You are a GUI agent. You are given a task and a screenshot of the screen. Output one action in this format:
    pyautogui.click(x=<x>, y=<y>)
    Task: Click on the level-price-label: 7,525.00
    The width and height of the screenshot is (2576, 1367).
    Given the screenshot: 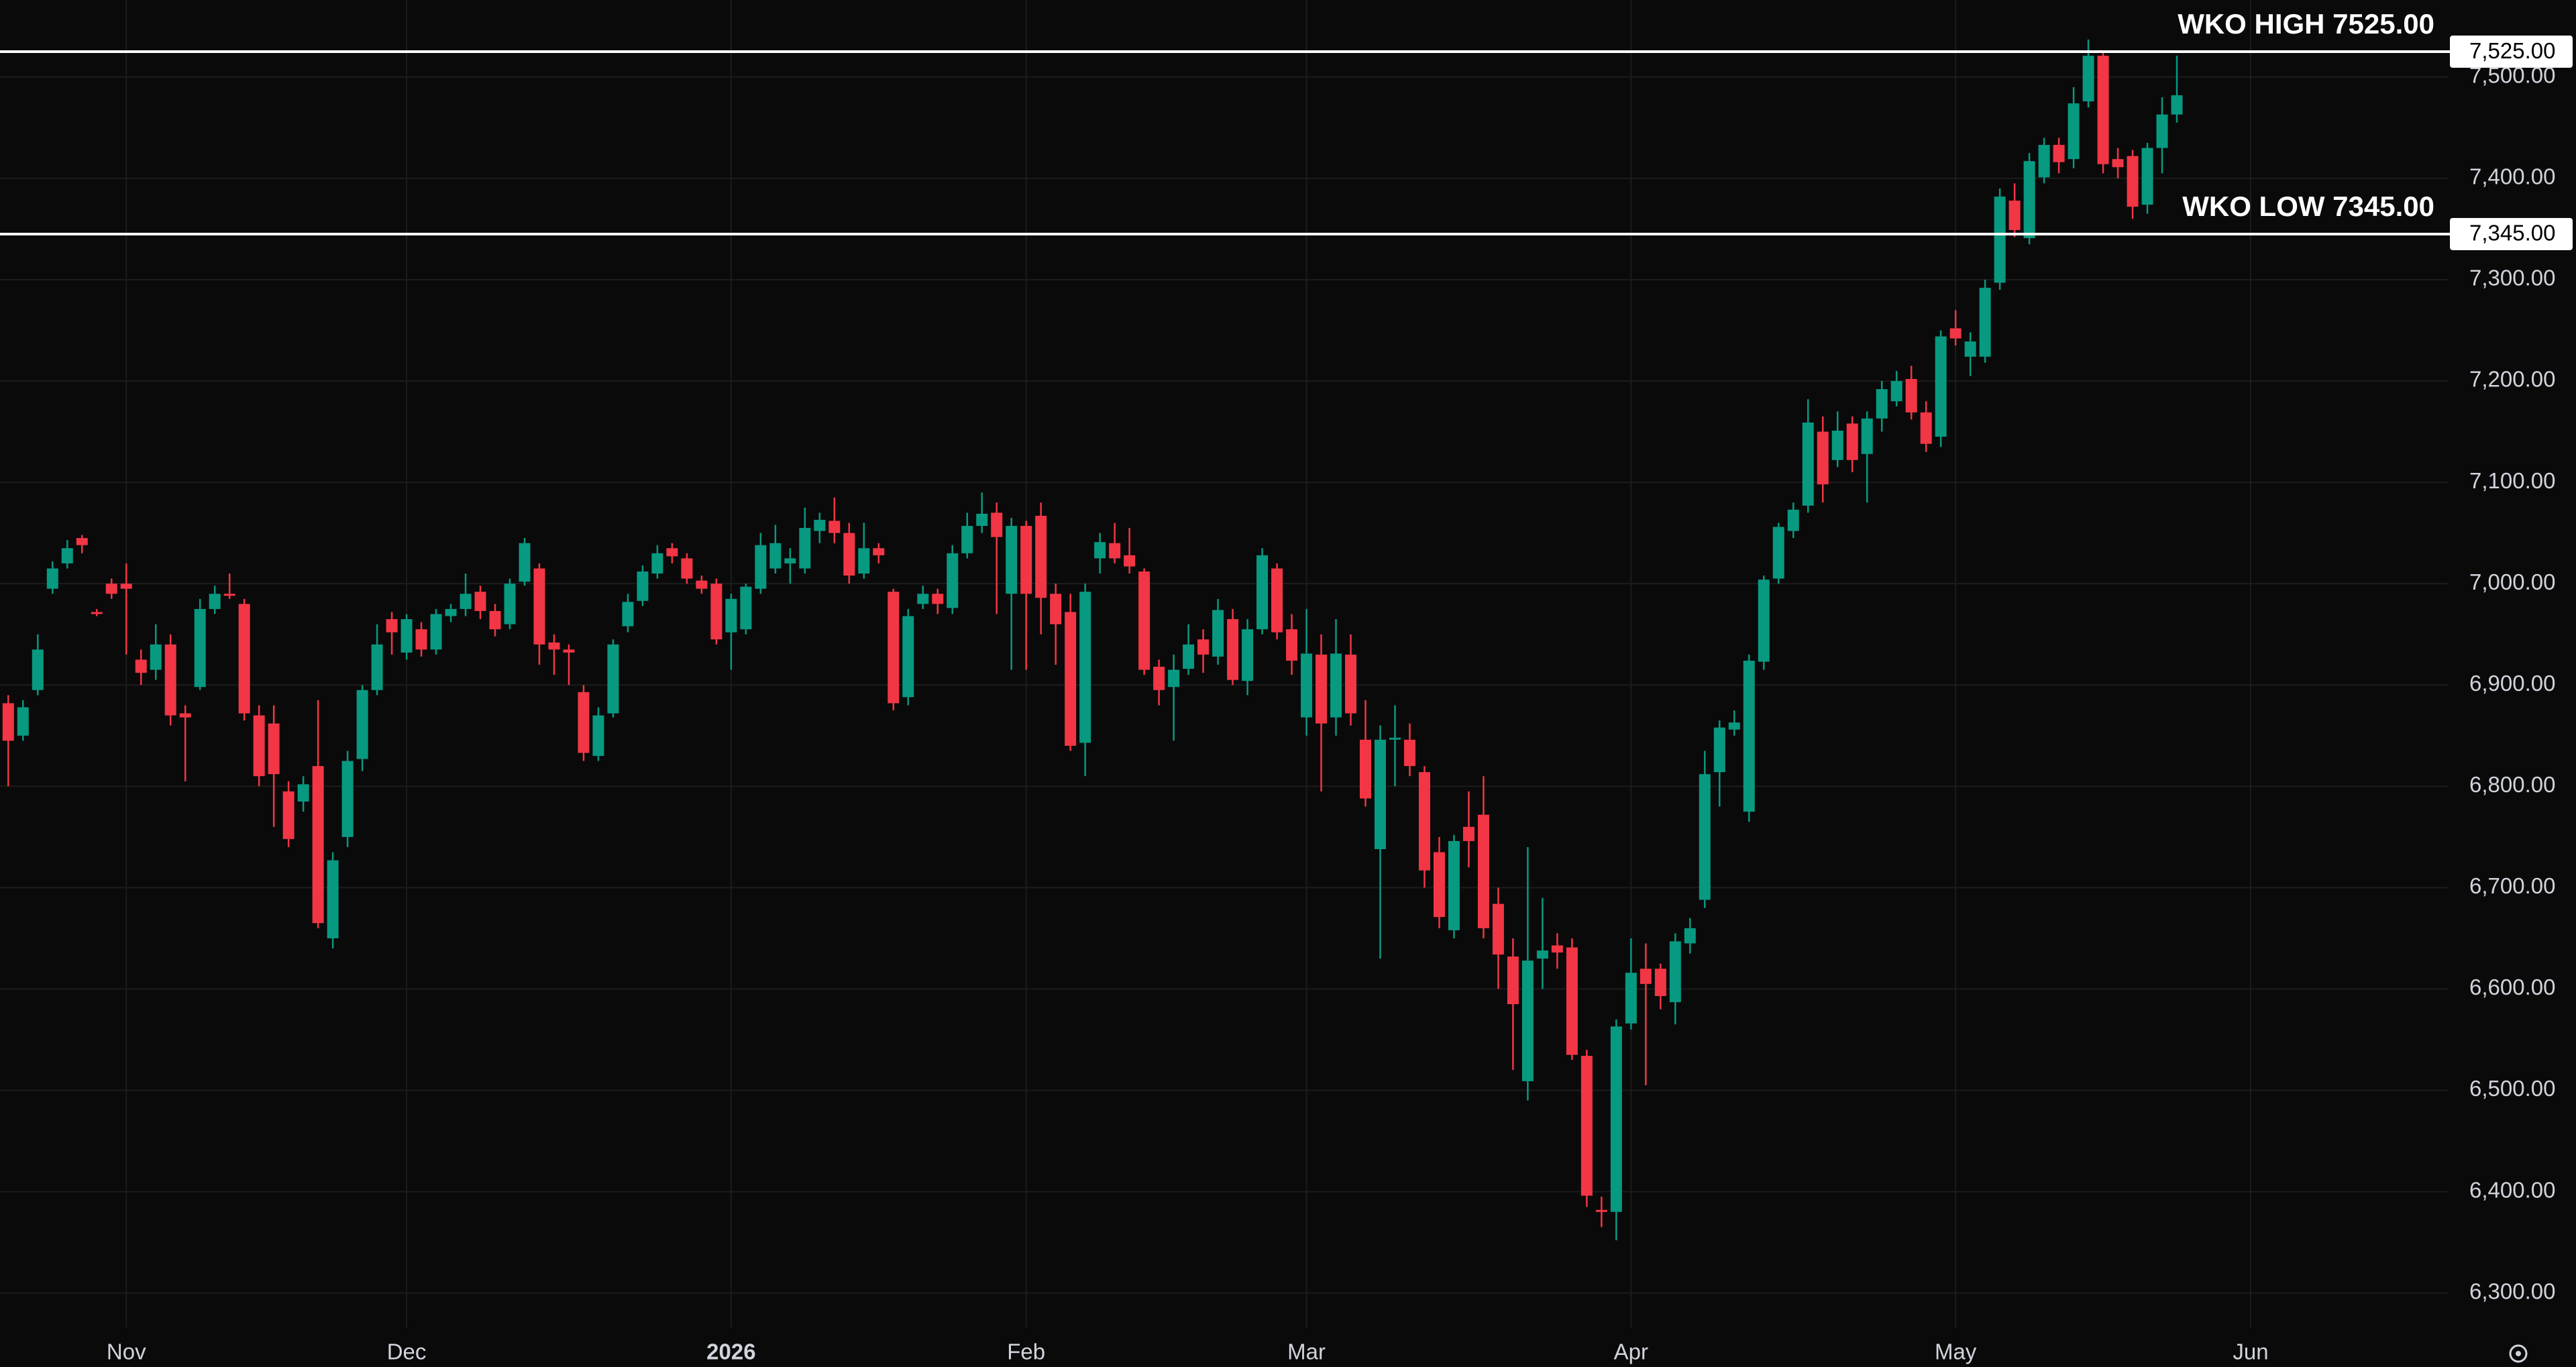 What is the action you would take?
    pyautogui.click(x=2512, y=51)
    